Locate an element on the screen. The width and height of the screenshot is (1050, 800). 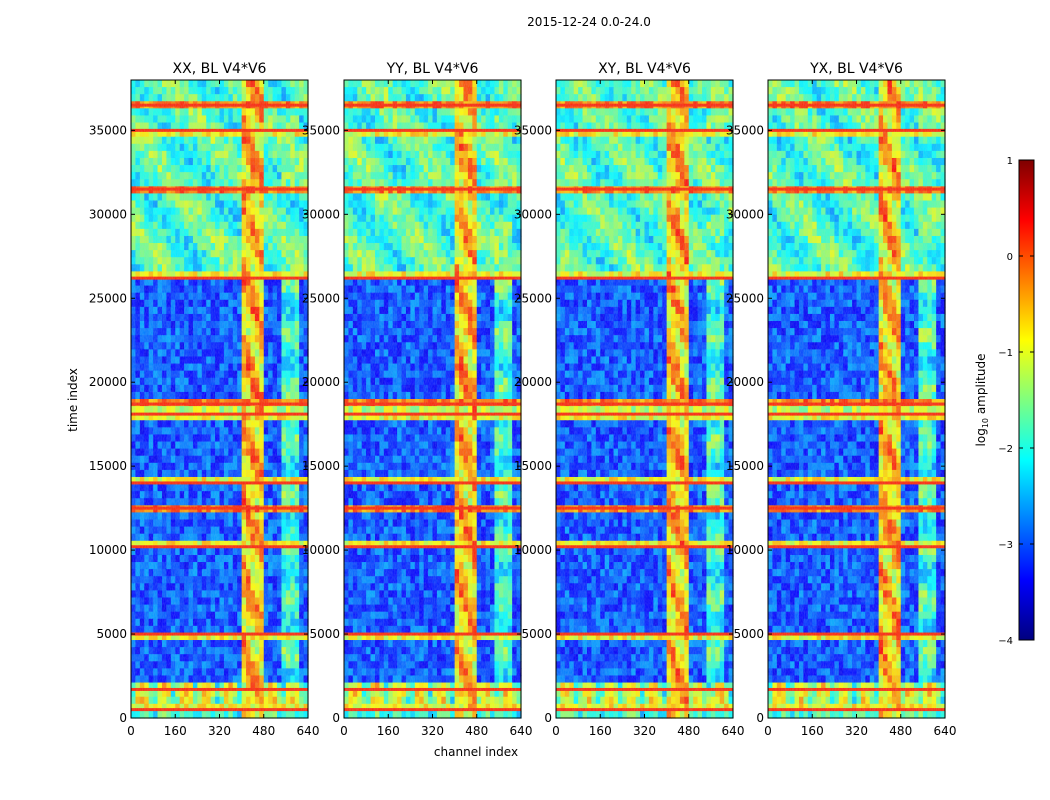
figure-title: 2015-12-24 0.0-24.0 is located at coordinates (589, 22).